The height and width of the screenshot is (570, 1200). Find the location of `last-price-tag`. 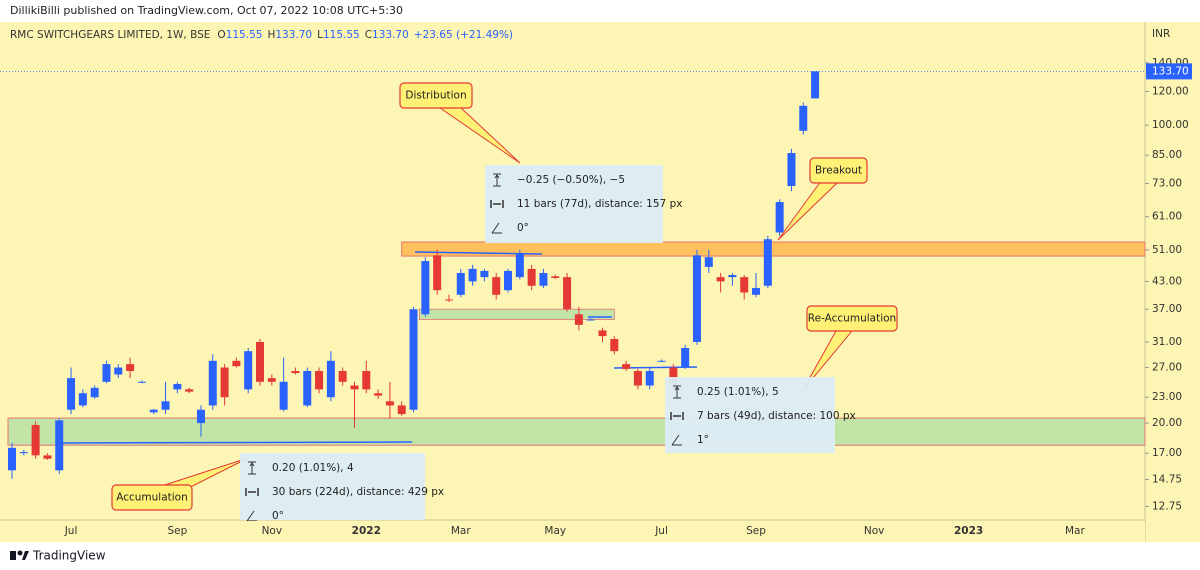

last-price-tag is located at coordinates (1169, 71).